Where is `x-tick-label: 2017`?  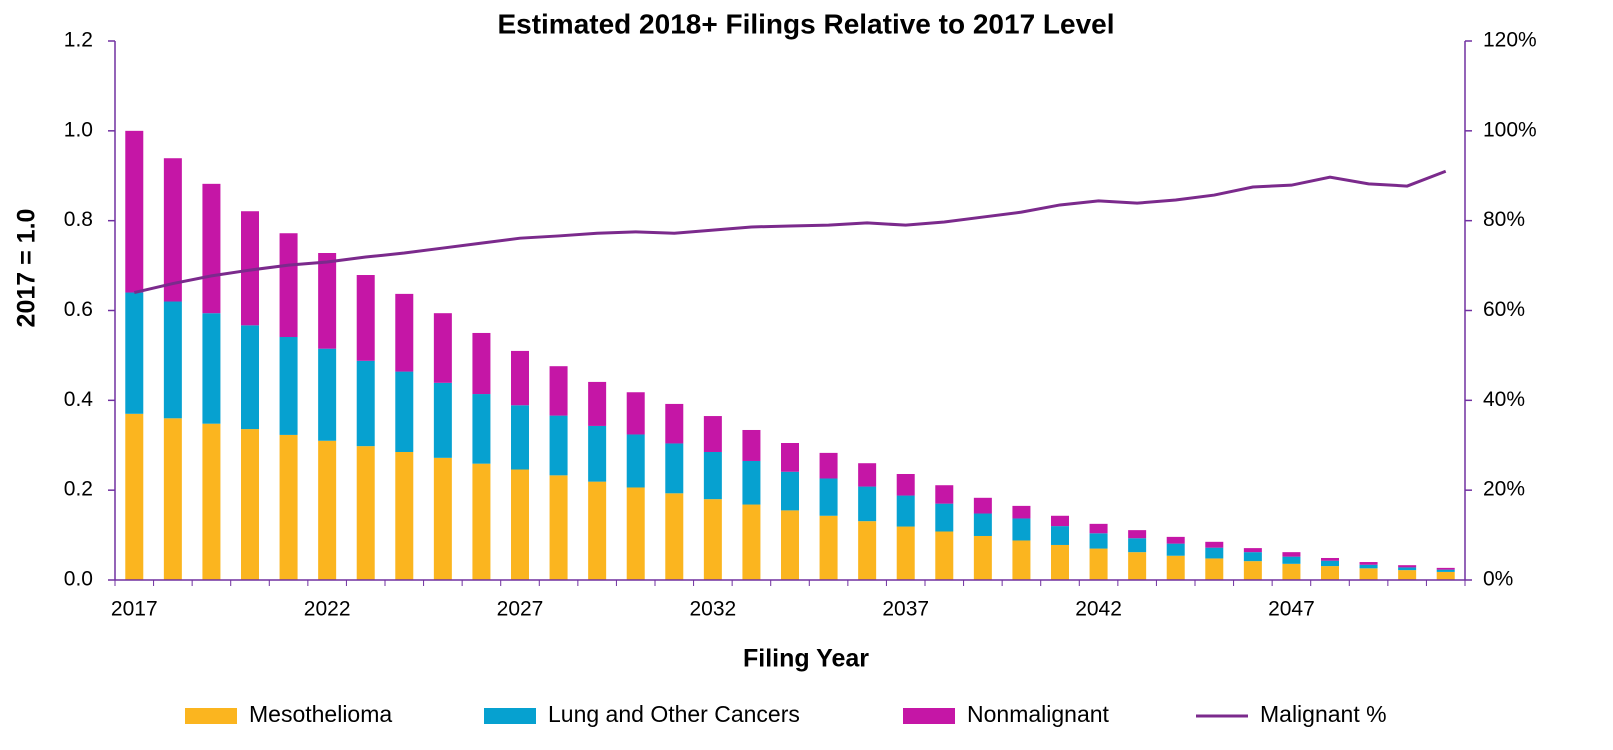 x-tick-label: 2017 is located at coordinates (134, 609).